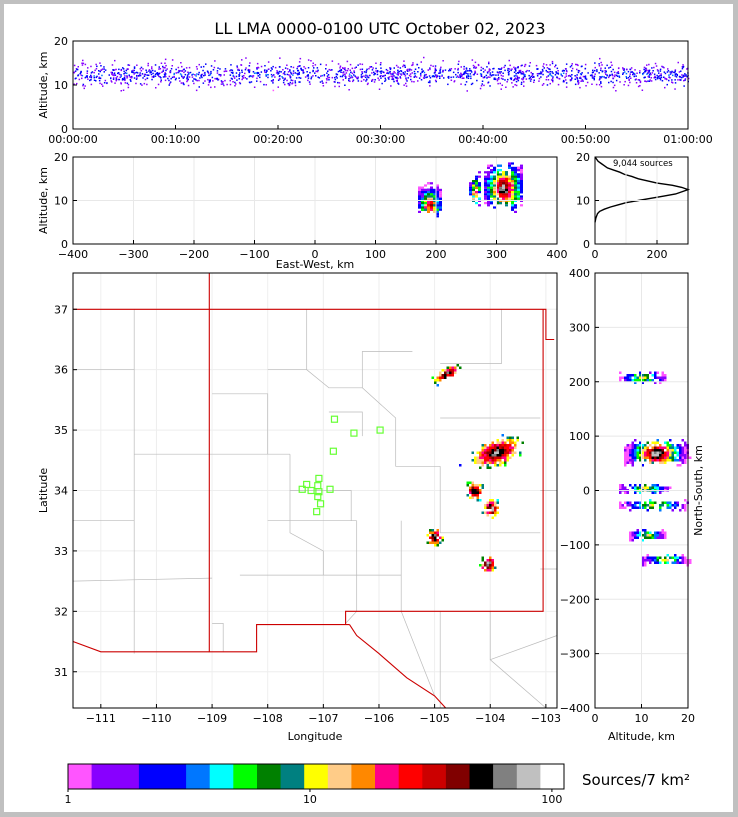  Describe the element at coordinates (43, 491) in the screenshot. I see `latitude-label: Latitude` at that location.